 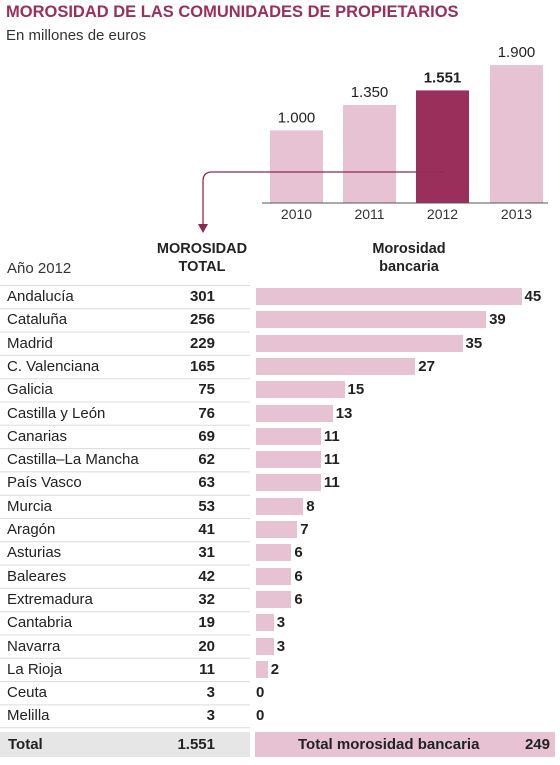 I want to click on year-value-label: 1.000, so click(x=297, y=117).